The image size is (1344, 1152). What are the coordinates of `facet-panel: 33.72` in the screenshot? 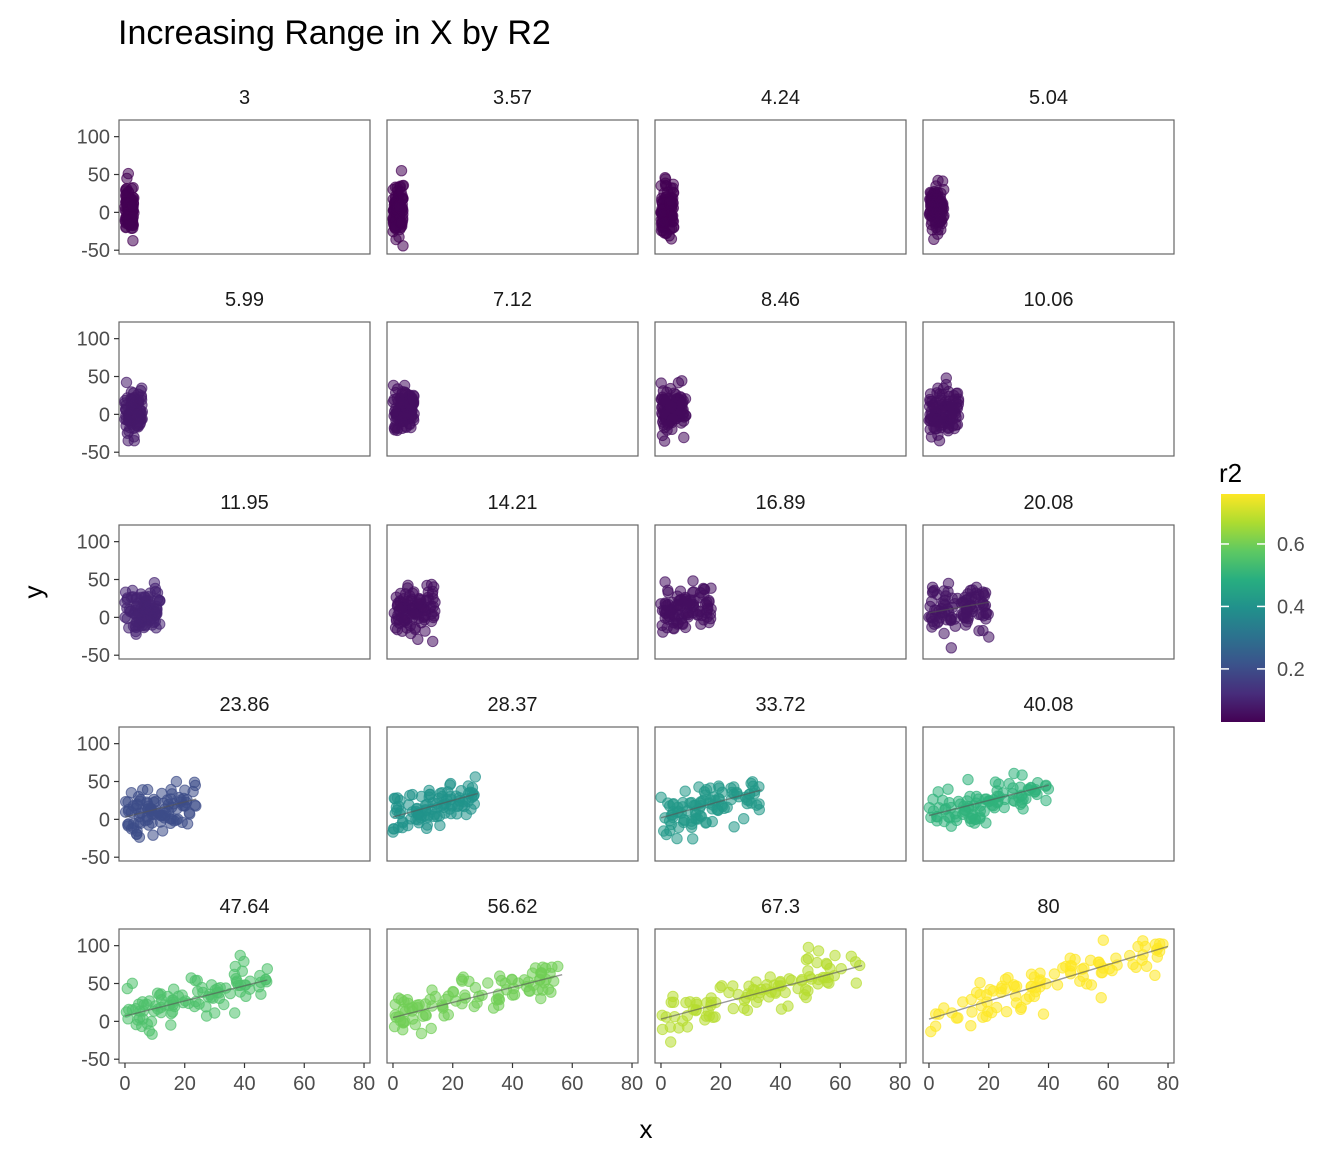 It's located at (780, 778).